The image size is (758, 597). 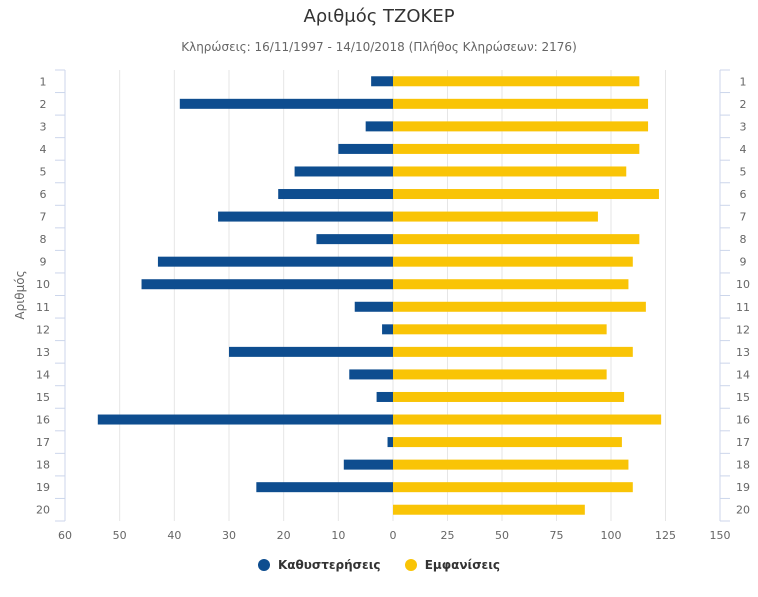 What do you see at coordinates (743, 374) in the screenshot?
I see `y-tick-label-right: 14` at bounding box center [743, 374].